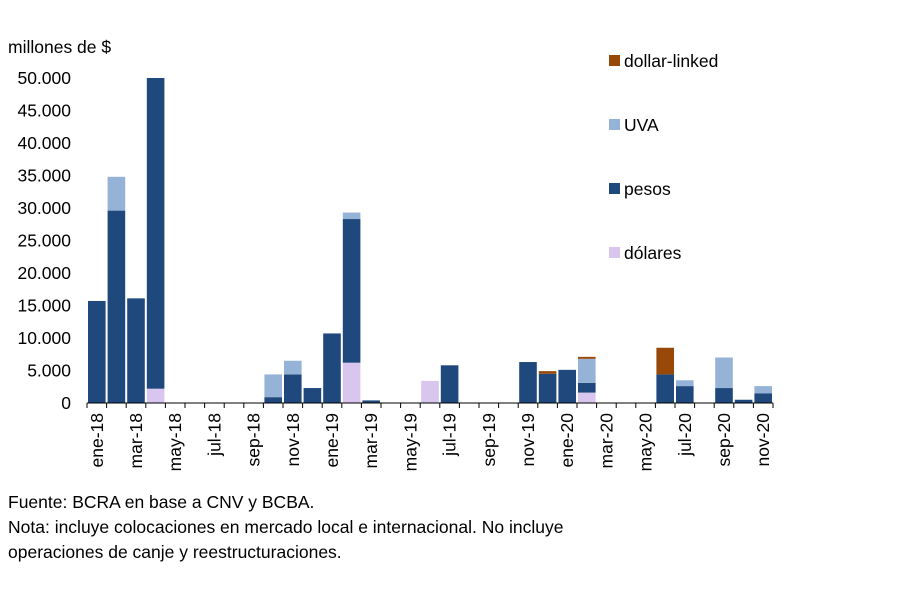 Image resolution: width=907 pixels, height=605 pixels. What do you see at coordinates (49, 371) in the screenshot?
I see `y-tick-label: 5.000` at bounding box center [49, 371].